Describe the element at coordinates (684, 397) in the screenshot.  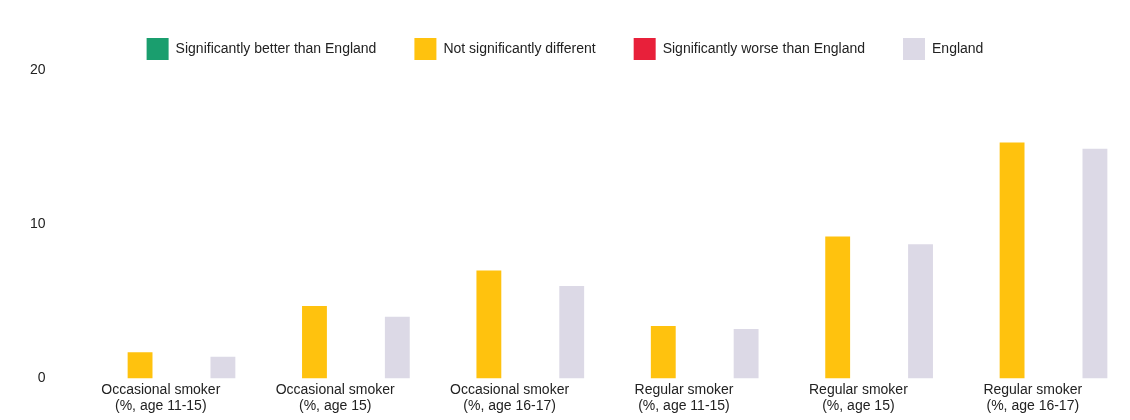
I see `x-tick-label: Regular smoker (%, age 11-15)` at that location.